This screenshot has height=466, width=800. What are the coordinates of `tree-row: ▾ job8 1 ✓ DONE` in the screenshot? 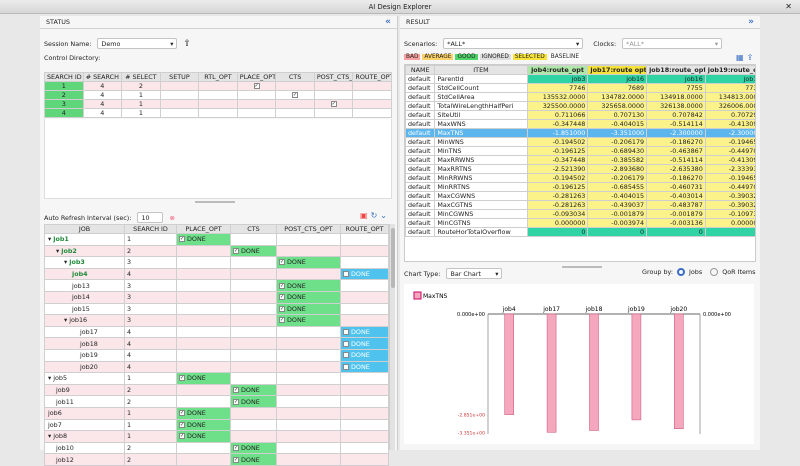 It's located at (216, 436).